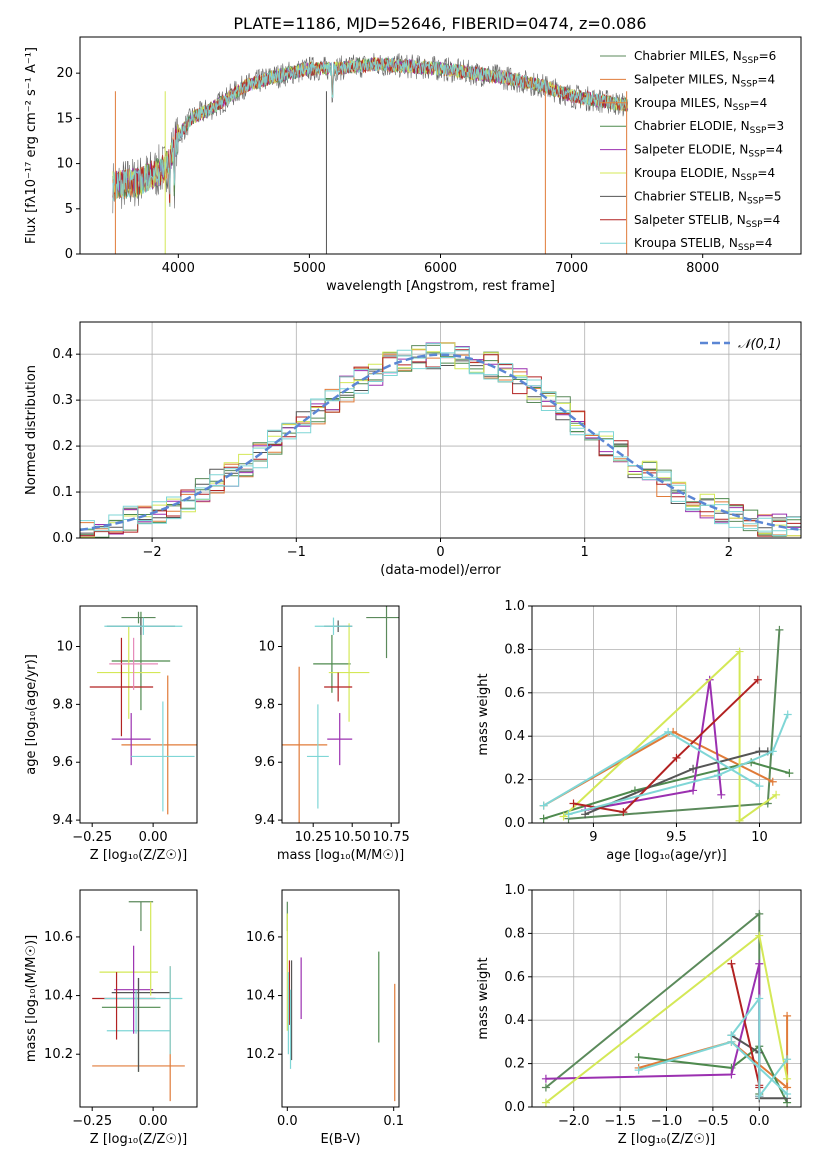 Image resolution: width=819 pixels, height=1170 pixels. What do you see at coordinates (773, 196) in the screenshot?
I see `legend-count: =5` at bounding box center [773, 196].